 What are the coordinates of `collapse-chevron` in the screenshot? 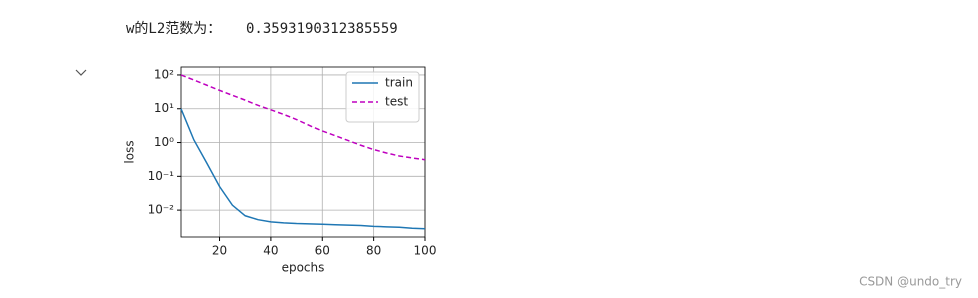 It's located at (81, 72).